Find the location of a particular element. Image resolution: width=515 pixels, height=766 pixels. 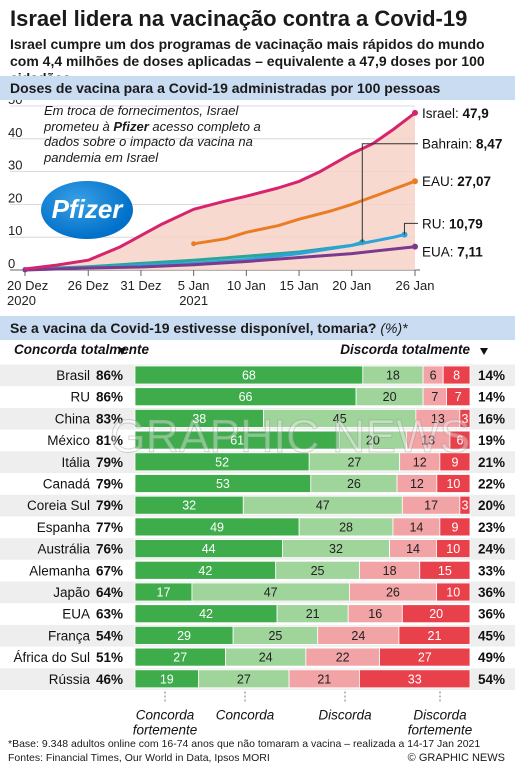

series-label-eau: EAU: 27,07 is located at coordinates (456, 181).